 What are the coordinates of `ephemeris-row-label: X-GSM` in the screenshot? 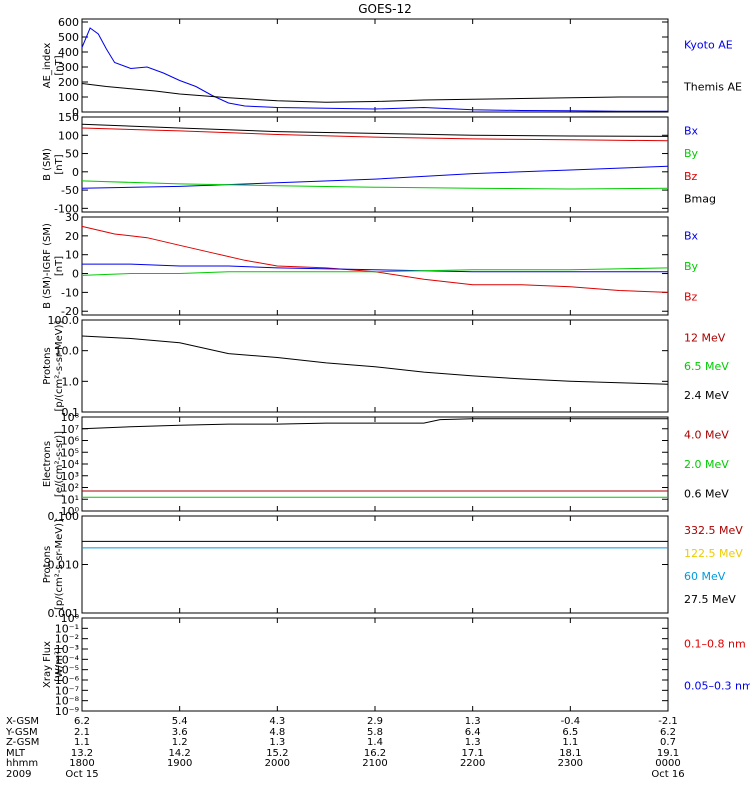 It's located at (22, 721).